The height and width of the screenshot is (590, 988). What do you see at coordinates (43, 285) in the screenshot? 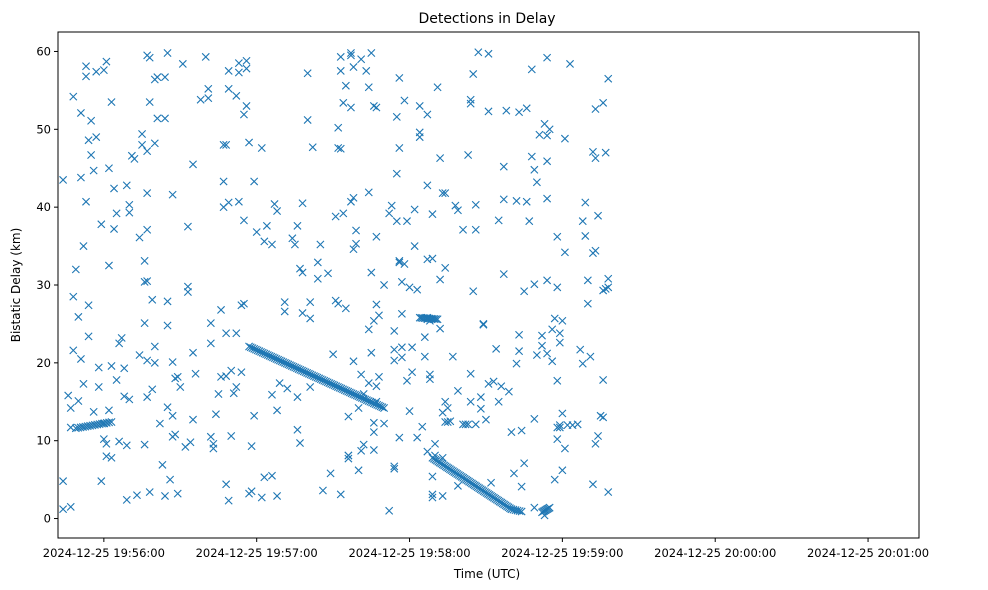
I see `y-tick-label: 30` at bounding box center [43, 285].